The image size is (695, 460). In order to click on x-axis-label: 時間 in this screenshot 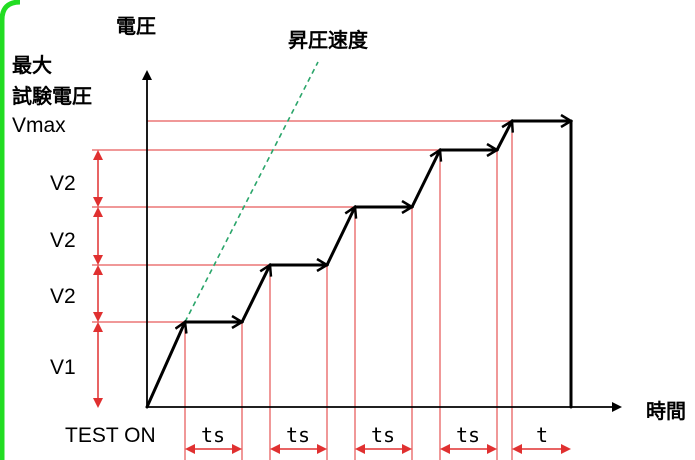, I will do `click(666, 411)`.